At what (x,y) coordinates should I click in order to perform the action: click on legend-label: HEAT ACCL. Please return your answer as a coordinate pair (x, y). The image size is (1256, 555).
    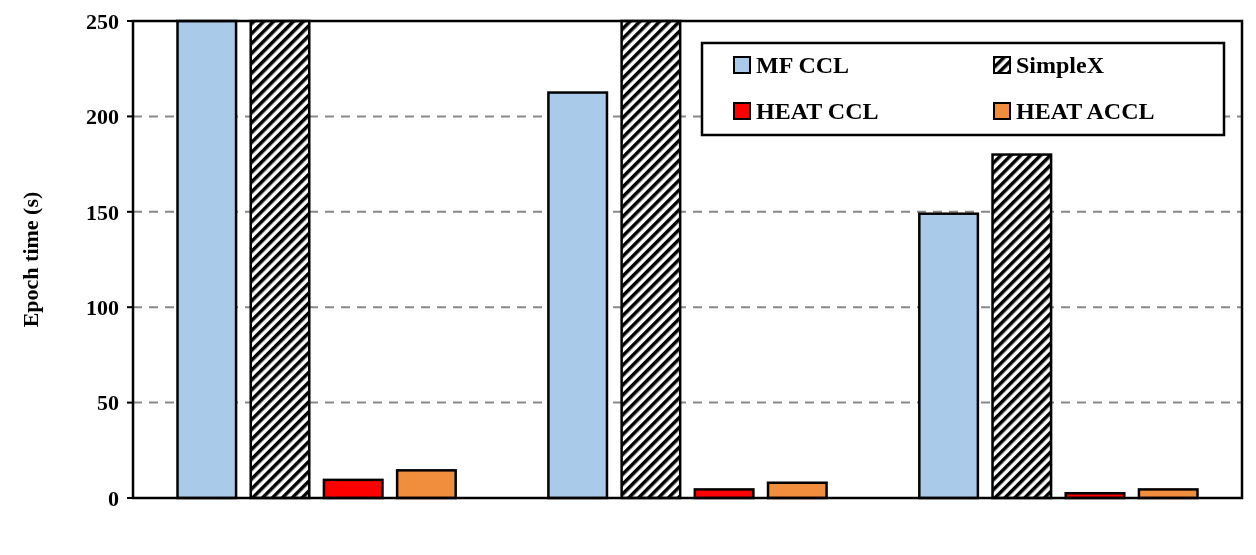
    Looking at the image, I should click on (1085, 111).